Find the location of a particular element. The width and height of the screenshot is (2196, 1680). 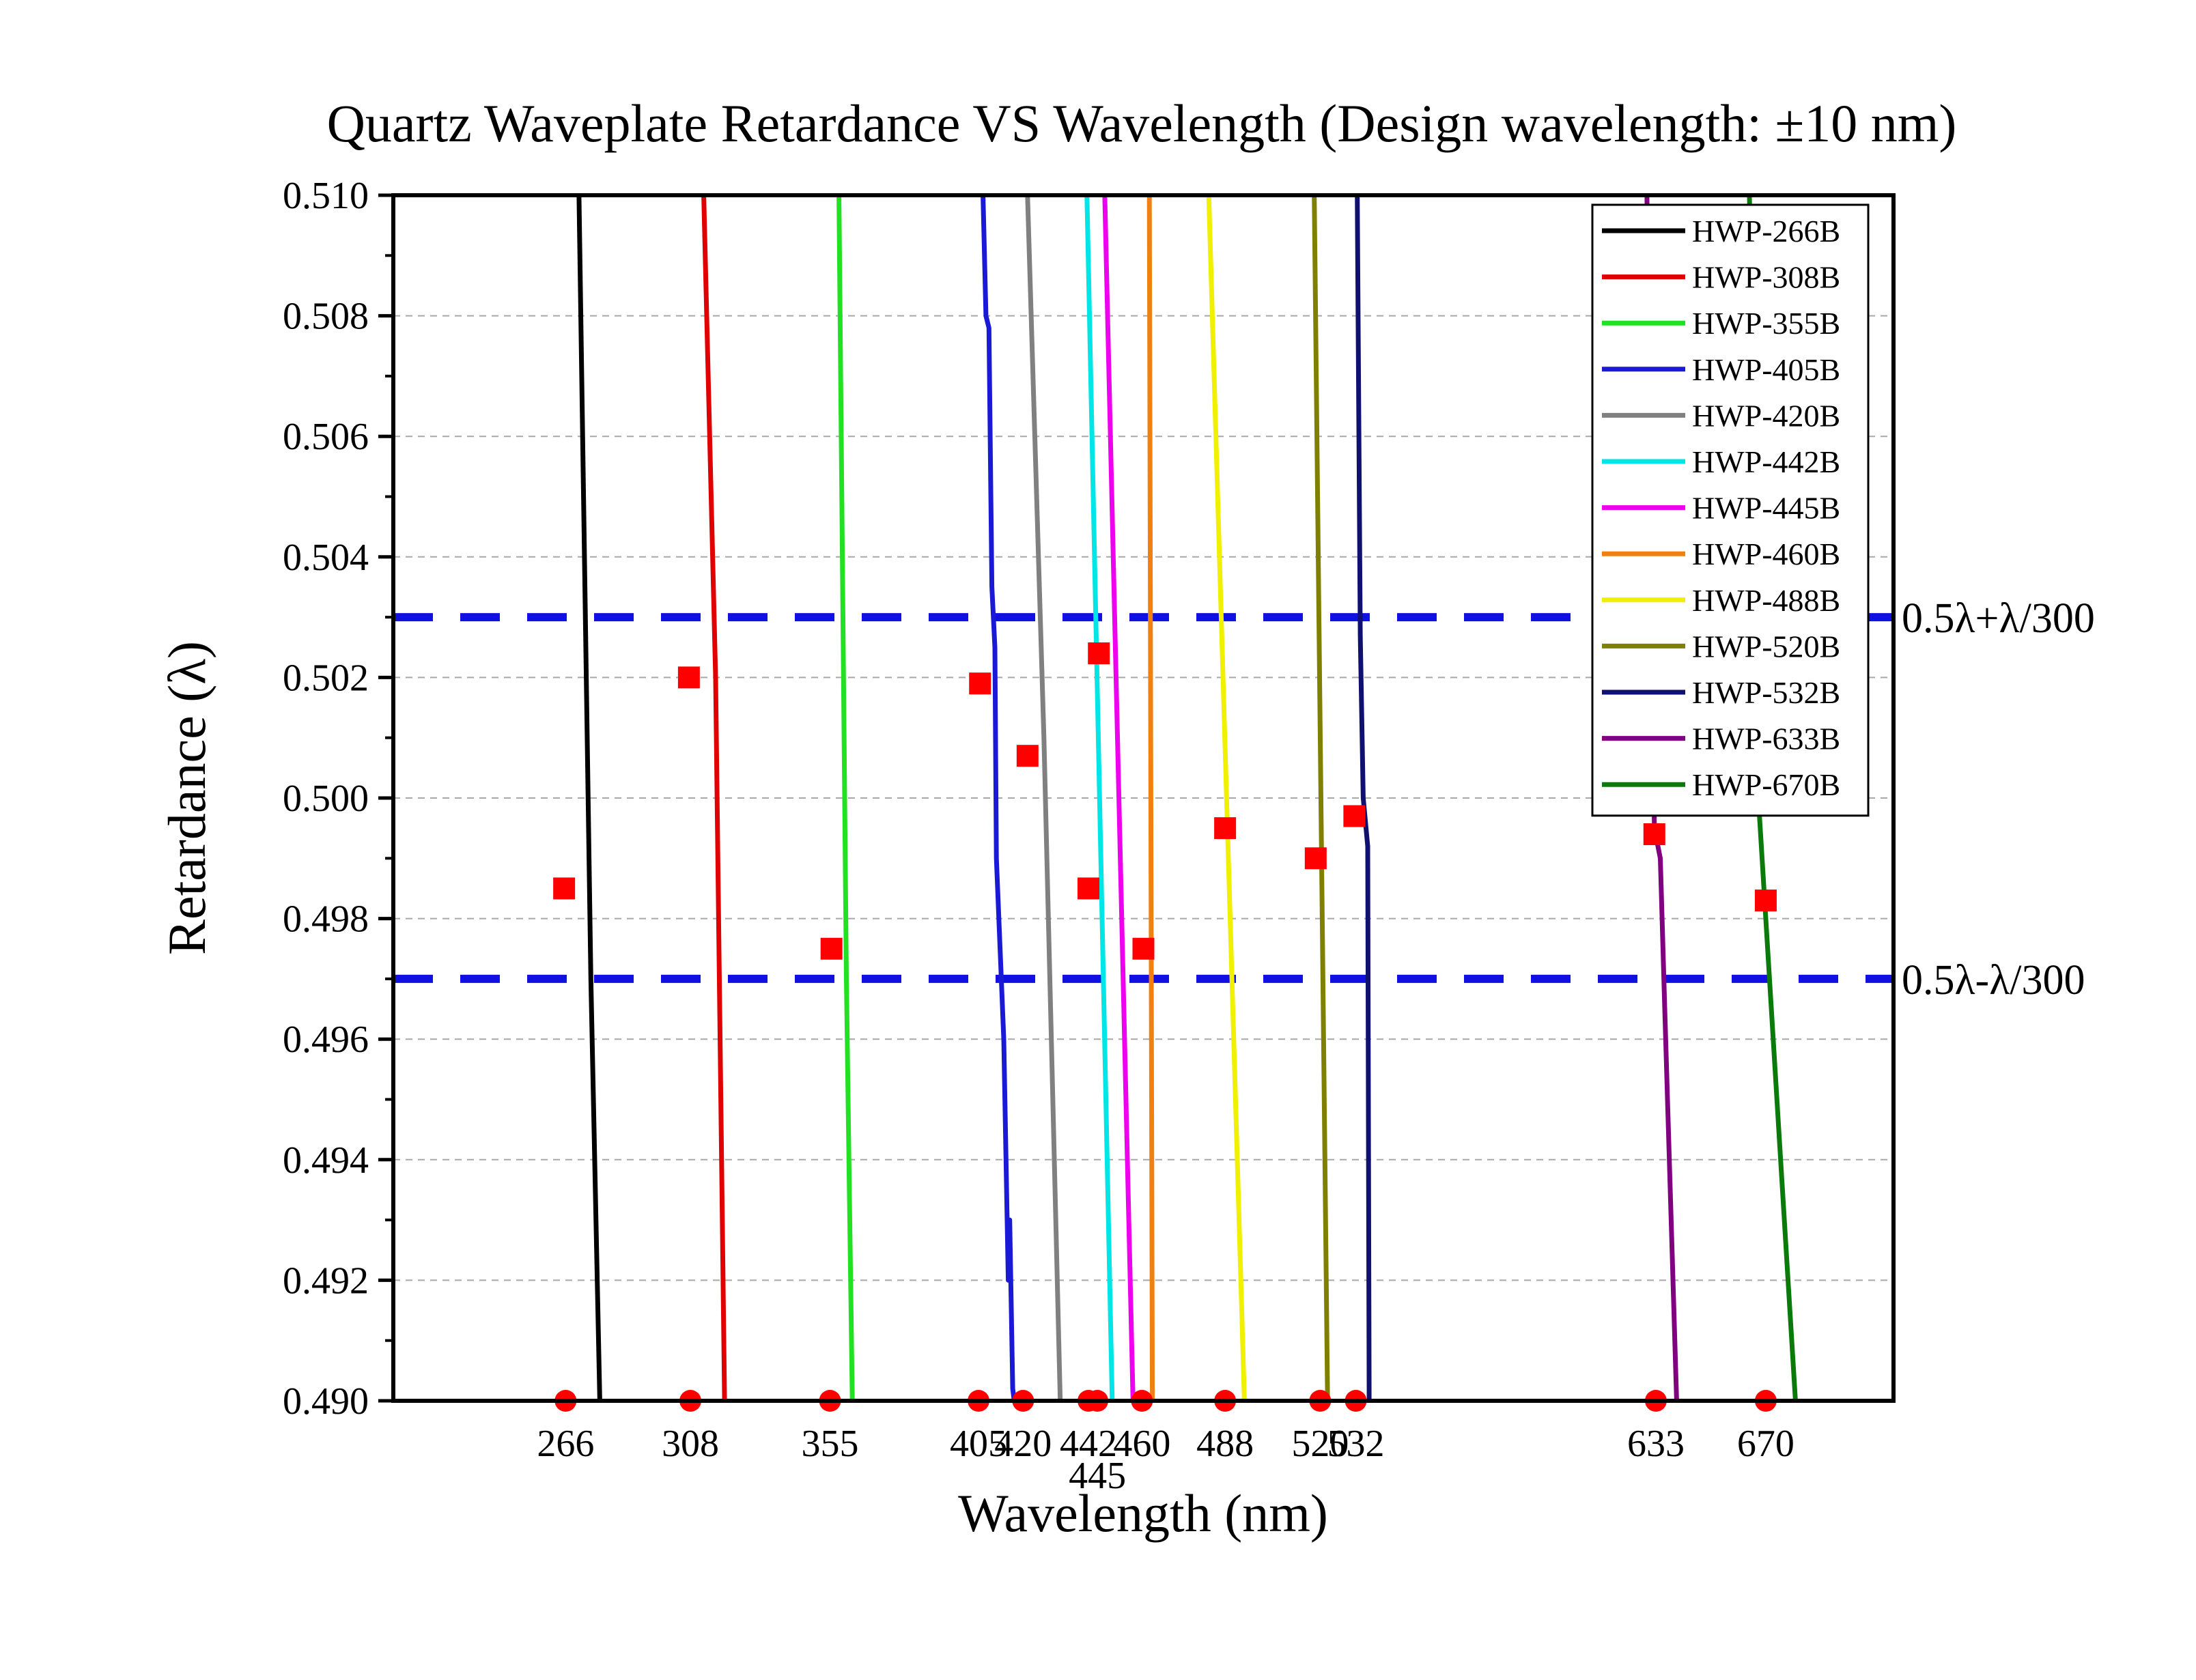

x-tick-label: 532 is located at coordinates (1356, 1444).